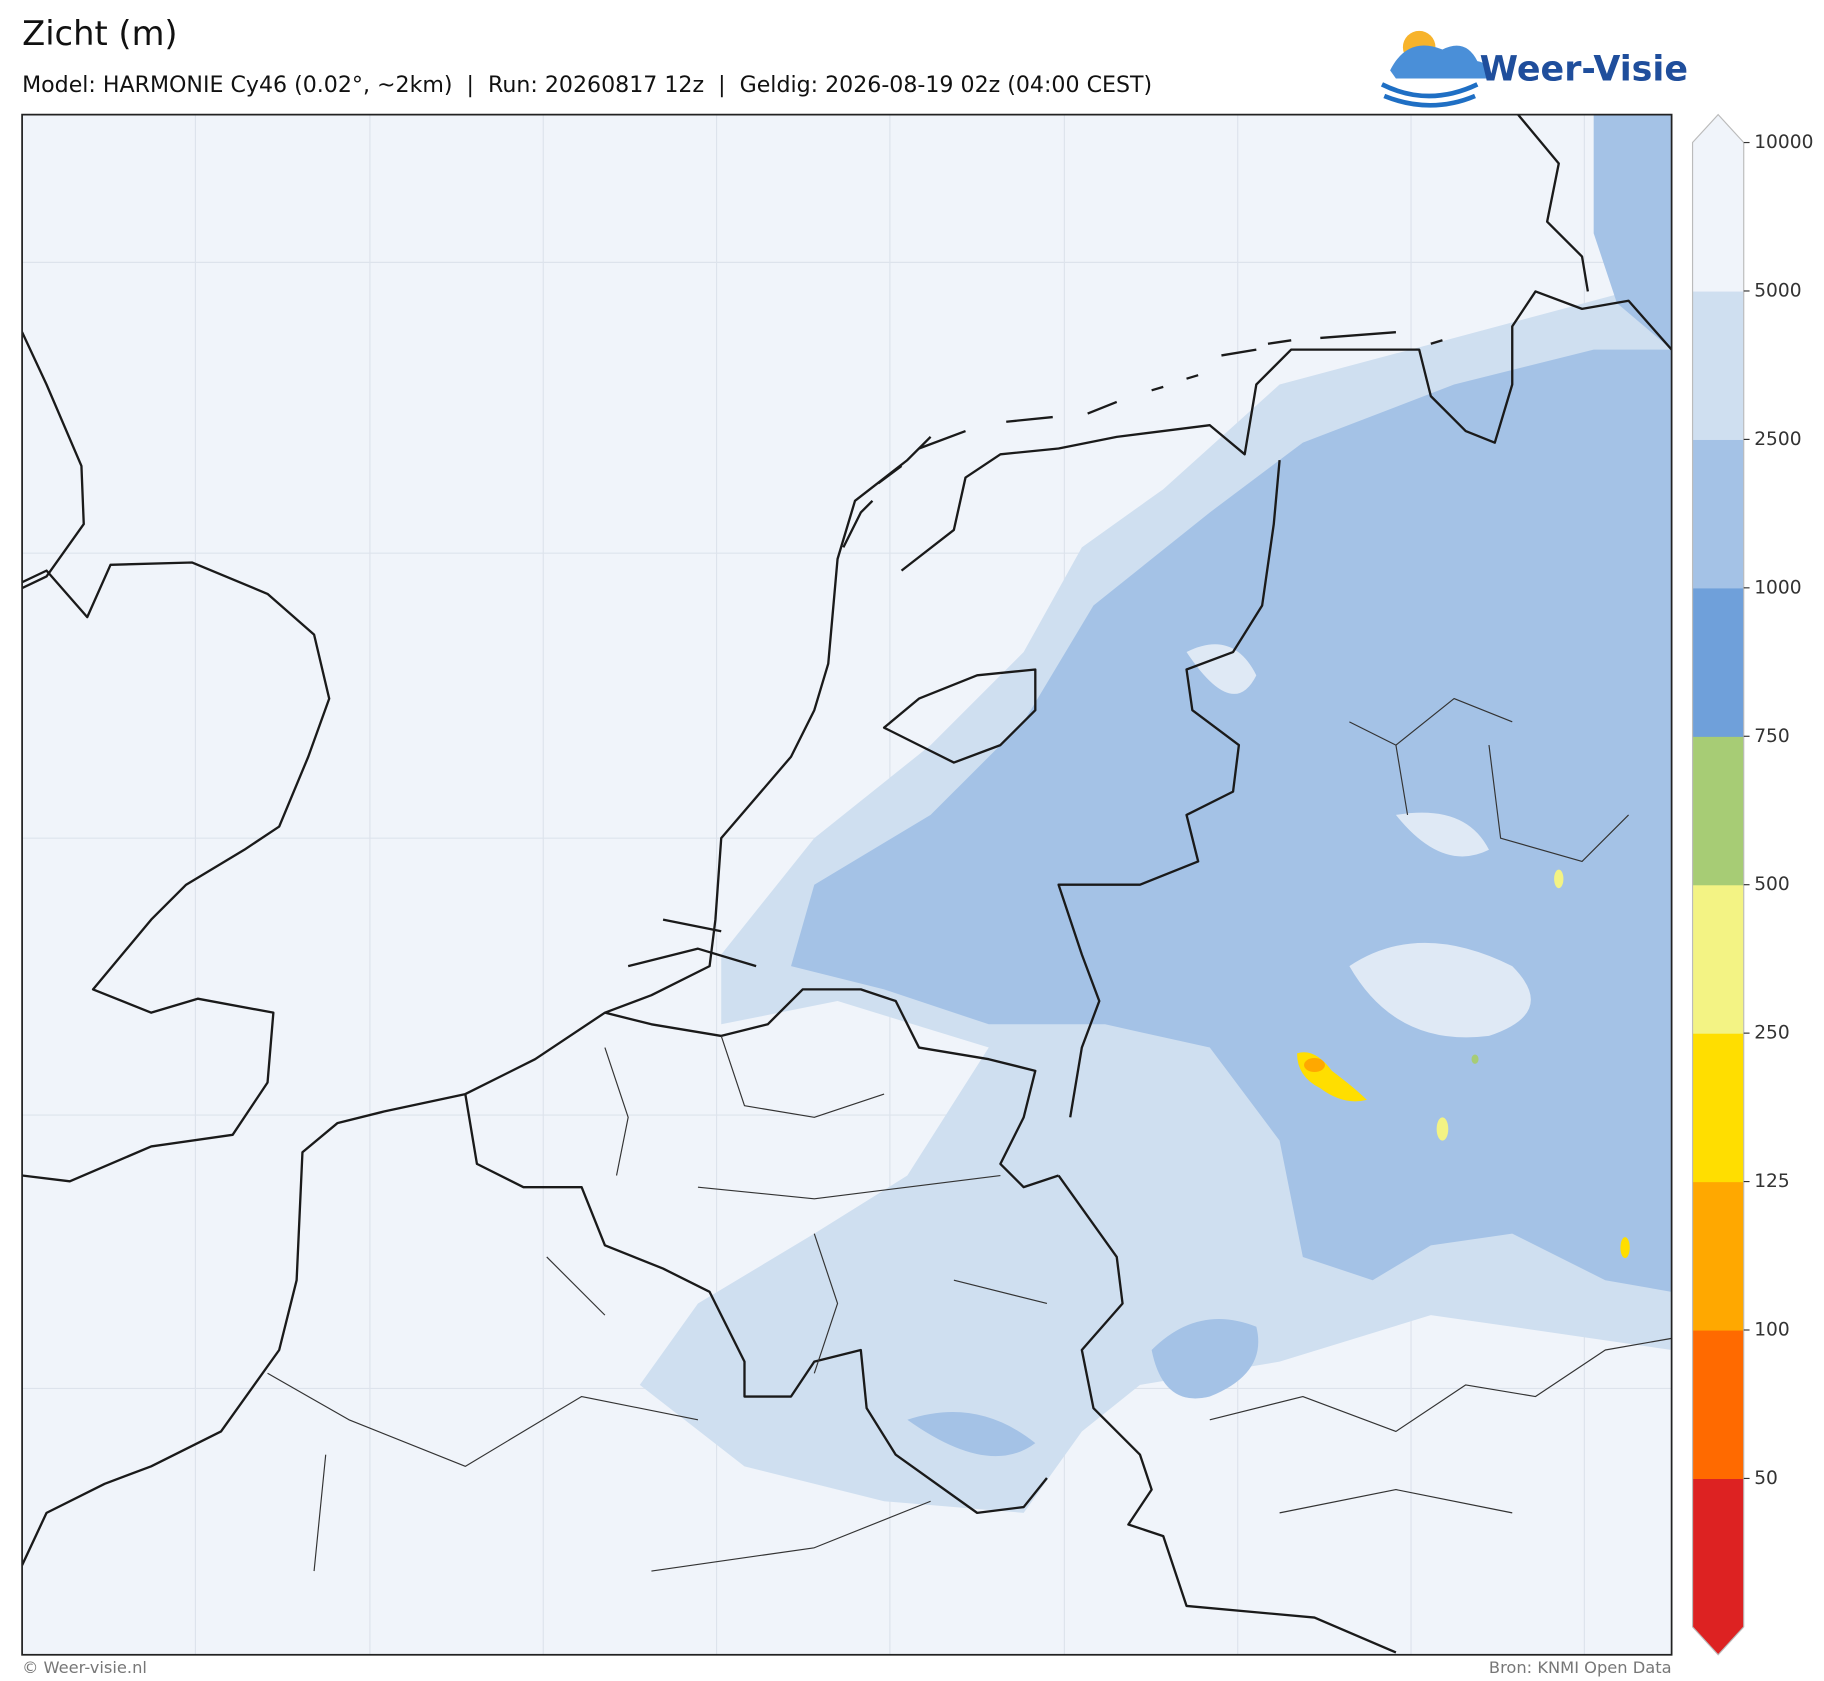  Describe the element at coordinates (1766, 1478) in the screenshot. I see `colorbar-tick-label: 50` at that location.